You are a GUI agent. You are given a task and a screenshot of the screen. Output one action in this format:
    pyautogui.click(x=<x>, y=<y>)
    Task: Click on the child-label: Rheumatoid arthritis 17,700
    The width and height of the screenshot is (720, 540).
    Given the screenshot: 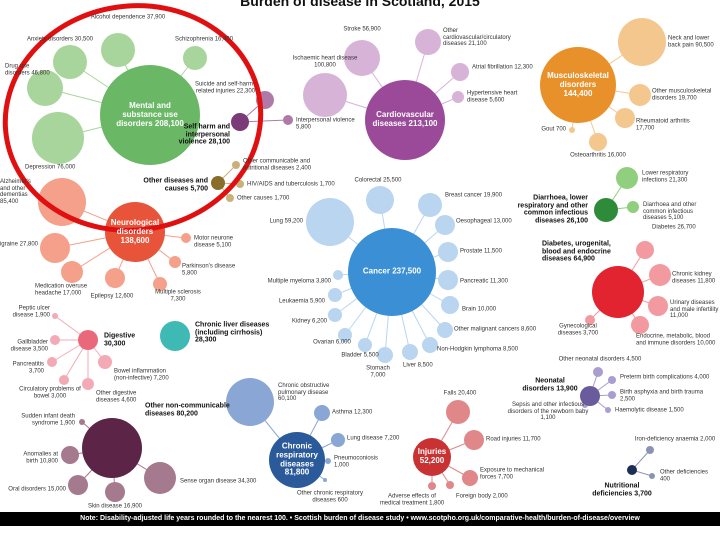 What is the action you would take?
    pyautogui.click(x=663, y=124)
    